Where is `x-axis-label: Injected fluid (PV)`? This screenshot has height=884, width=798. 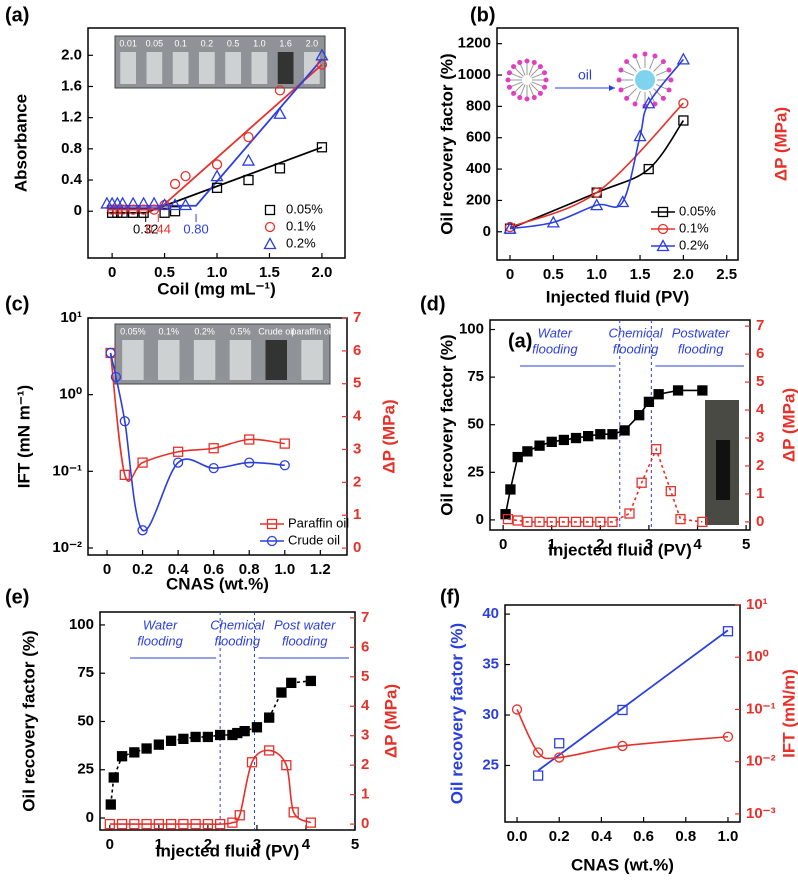
x-axis-label: Injected fluid (PV) is located at coordinates (618, 296).